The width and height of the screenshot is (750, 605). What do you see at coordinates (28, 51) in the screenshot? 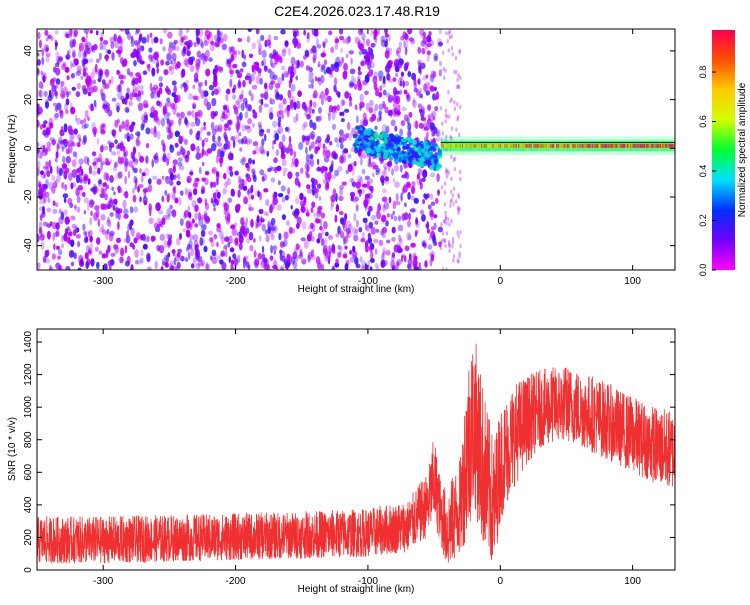
I see `spectrogram-y-tick-label: 40` at bounding box center [28, 51].